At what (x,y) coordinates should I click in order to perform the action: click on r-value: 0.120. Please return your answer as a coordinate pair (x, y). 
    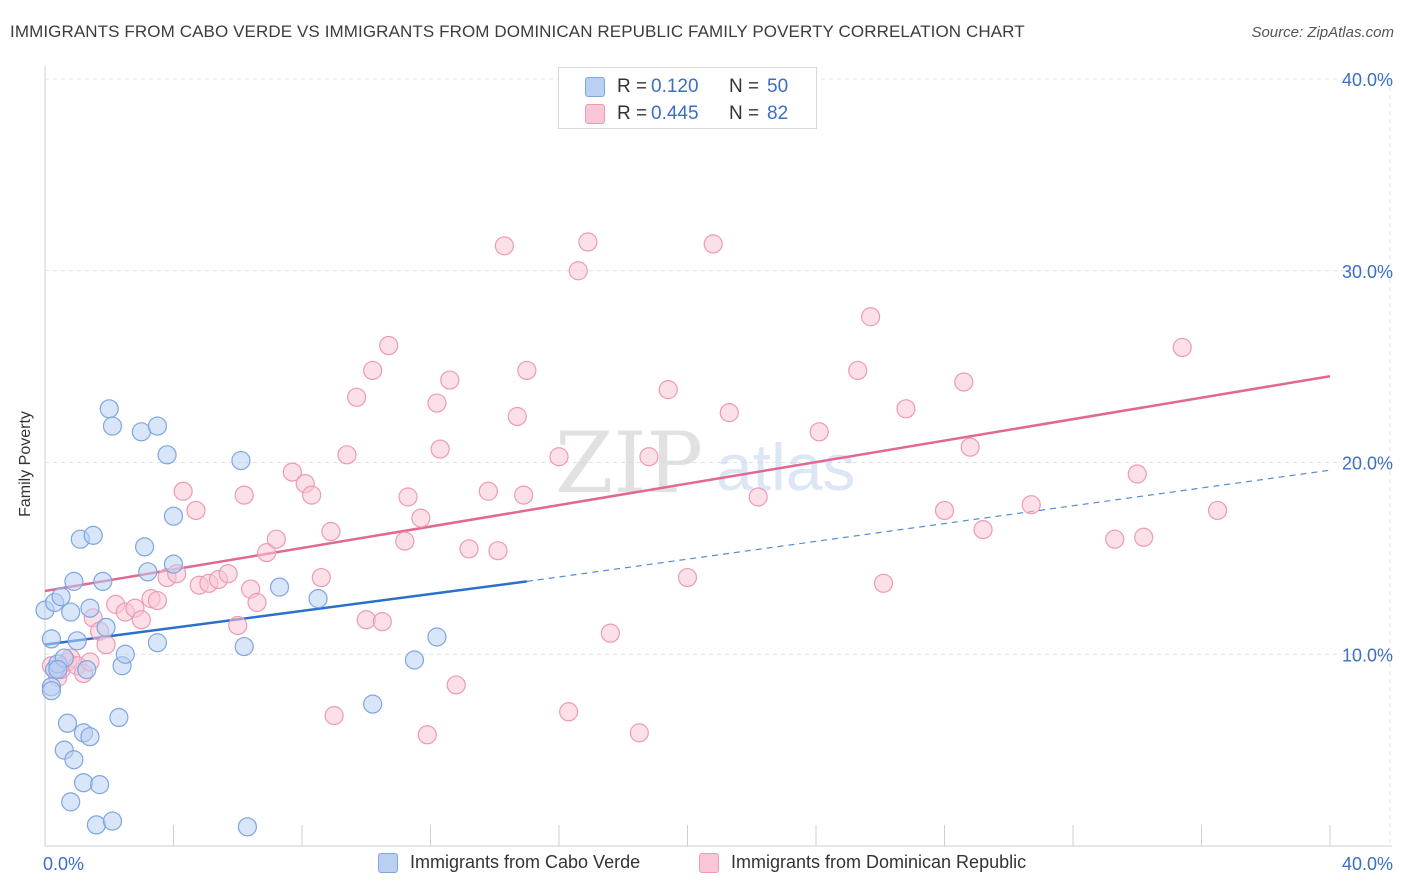
    Looking at the image, I should click on (675, 86).